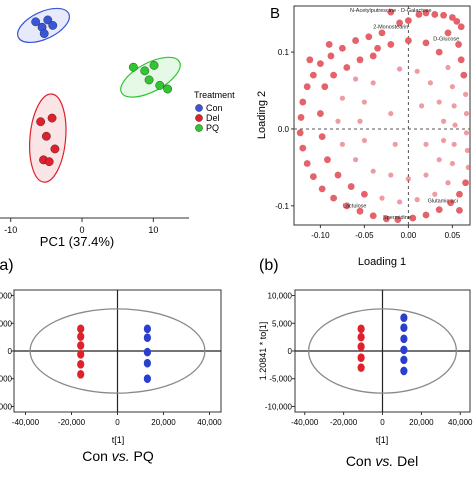  Describe the element at coordinates (77, 241) in the screenshot. I see `pca-x-axis-label: PC1 (37.4%)` at that location.